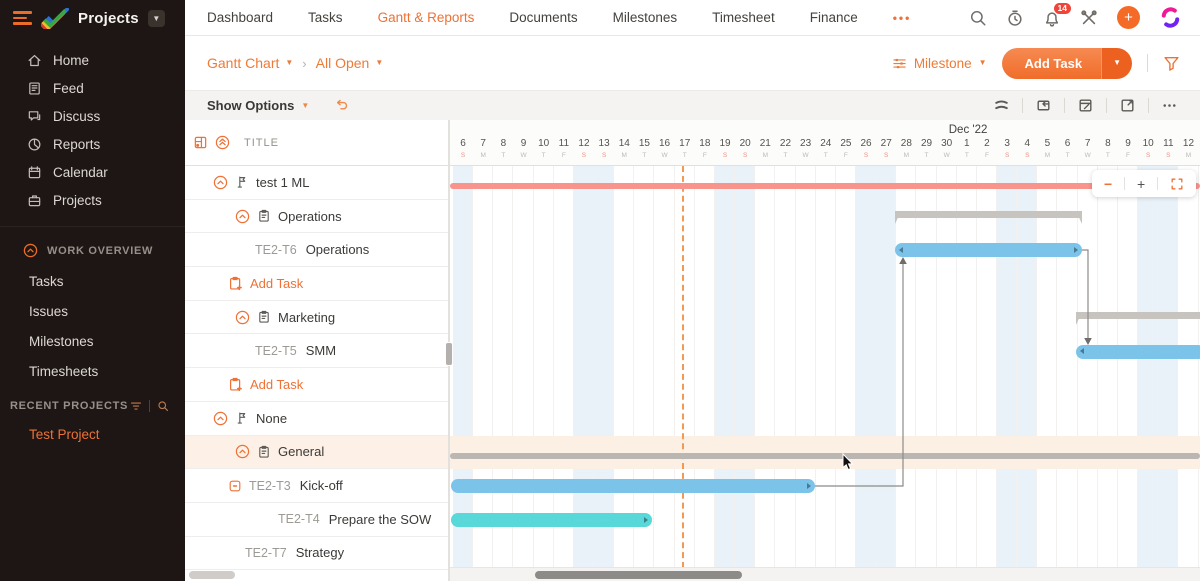 The width and height of the screenshot is (1200, 581). Describe the element at coordinates (156, 18) in the screenshot. I see `product-switcher-caret: ▼` at that location.